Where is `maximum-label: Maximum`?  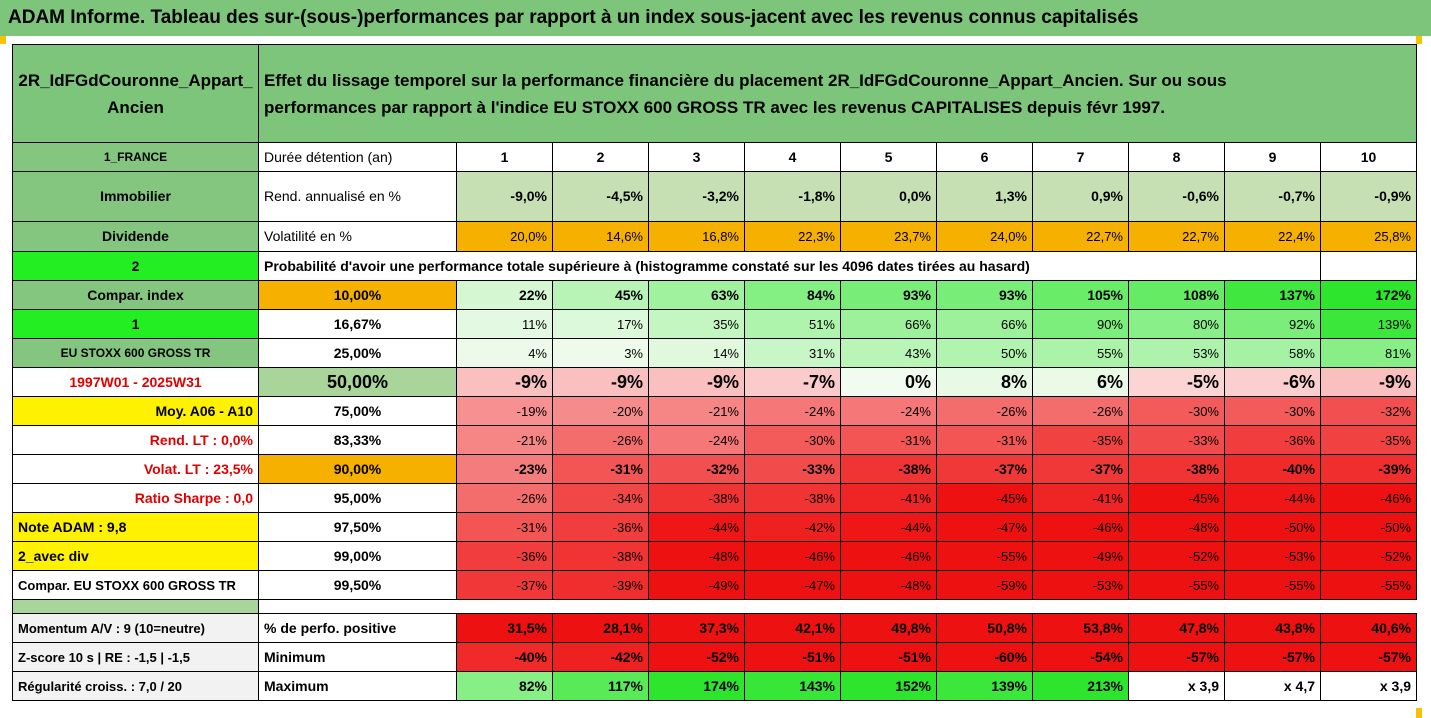 maximum-label: Maximum is located at coordinates (357, 686).